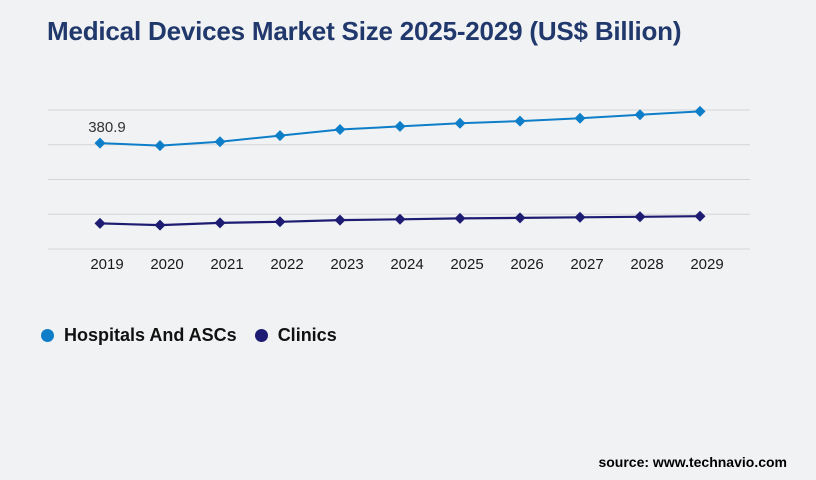 The width and height of the screenshot is (816, 480). Describe the element at coordinates (406, 264) in the screenshot. I see `x-axis-label: 2024` at that location.